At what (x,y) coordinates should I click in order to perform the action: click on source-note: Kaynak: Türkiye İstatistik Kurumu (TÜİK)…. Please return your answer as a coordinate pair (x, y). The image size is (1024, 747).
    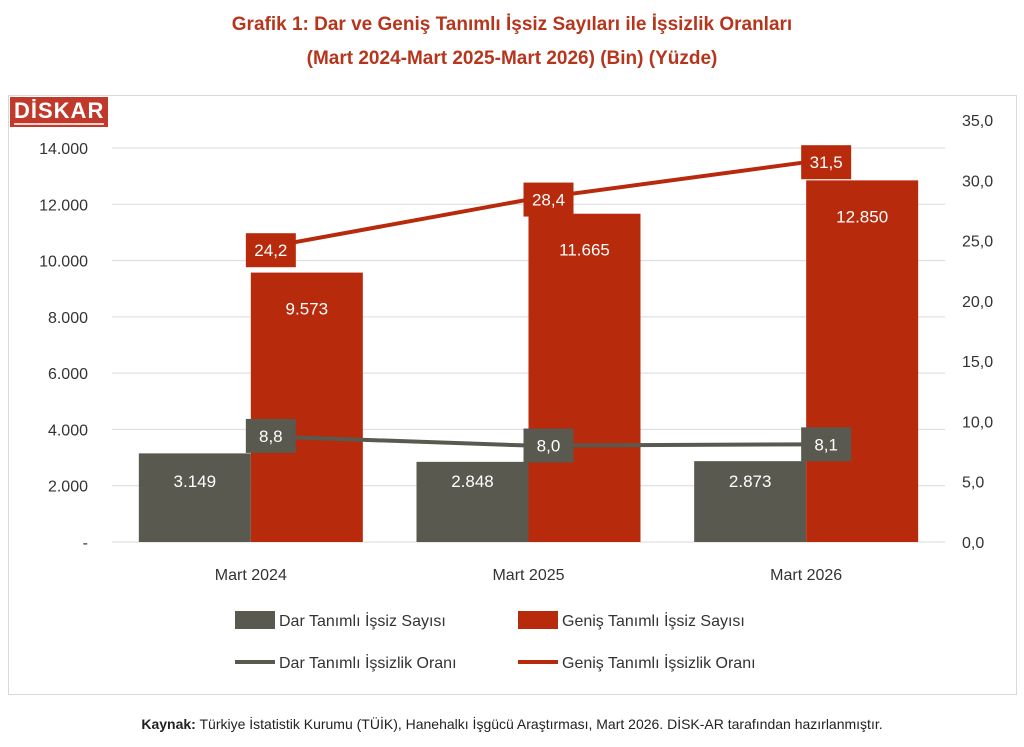
    Looking at the image, I should click on (512, 724).